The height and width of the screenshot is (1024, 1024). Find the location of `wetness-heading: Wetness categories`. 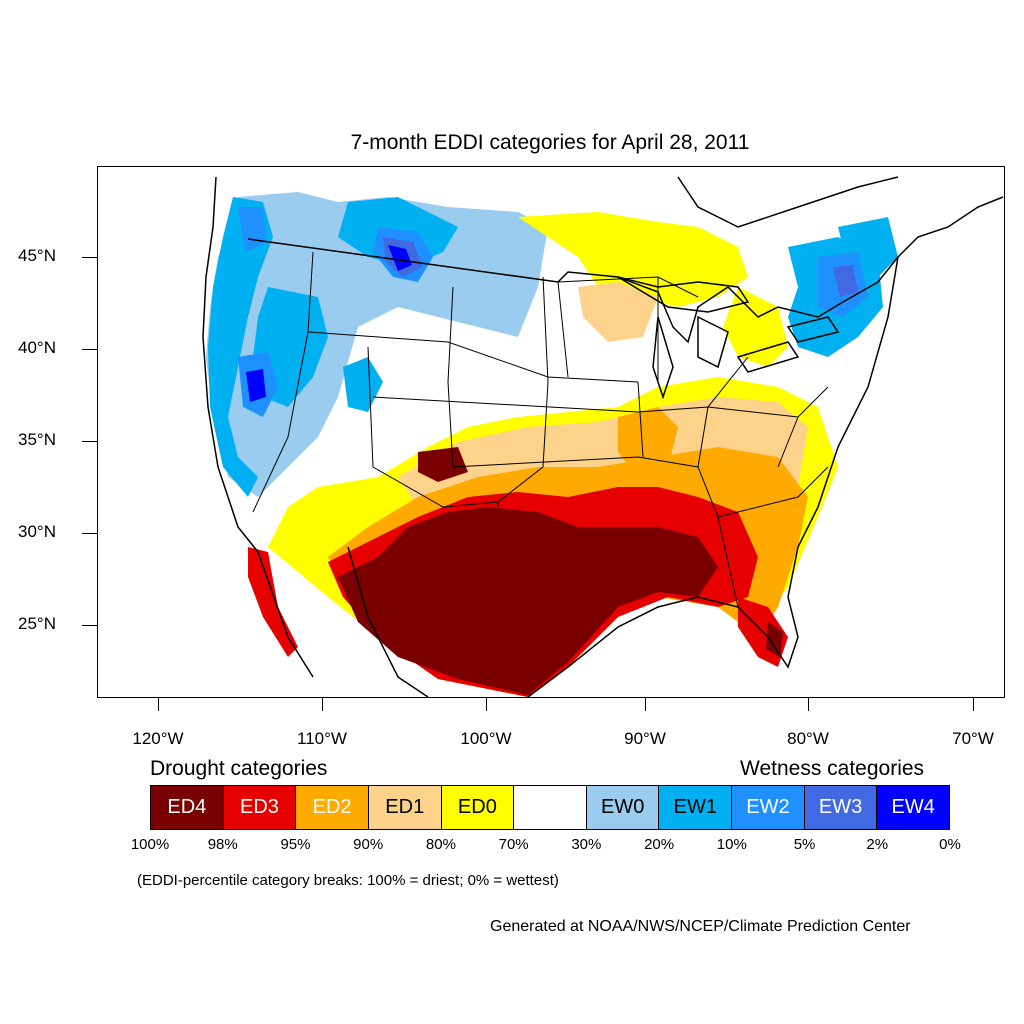

wetness-heading: Wetness categories is located at coordinates (832, 768).